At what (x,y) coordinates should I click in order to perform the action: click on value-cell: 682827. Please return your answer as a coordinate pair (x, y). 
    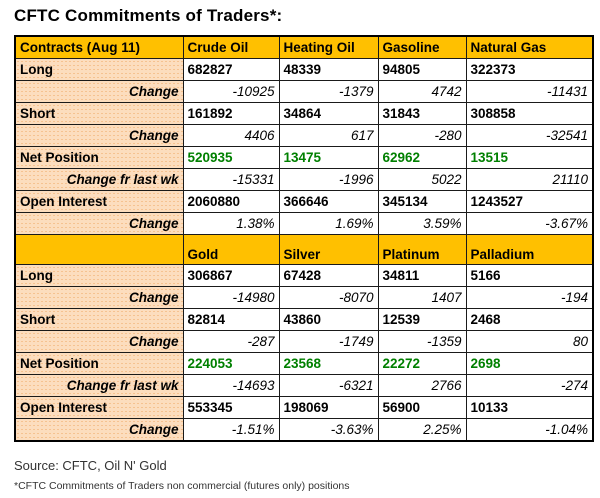
    Looking at the image, I should click on (231, 69).